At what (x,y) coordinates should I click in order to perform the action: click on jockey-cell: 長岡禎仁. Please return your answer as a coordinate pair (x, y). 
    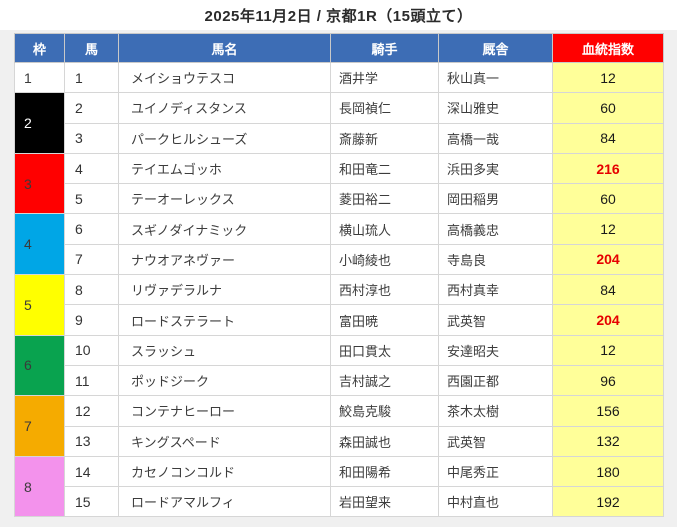
    Looking at the image, I should click on (384, 108).